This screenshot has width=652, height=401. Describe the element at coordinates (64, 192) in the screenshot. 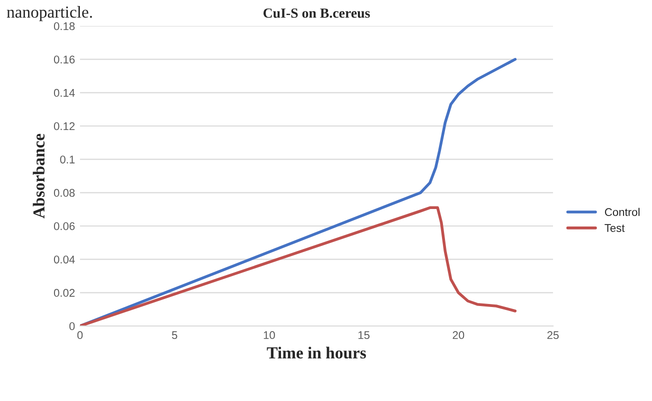

I see `y-tick-label: 0.08` at that location.